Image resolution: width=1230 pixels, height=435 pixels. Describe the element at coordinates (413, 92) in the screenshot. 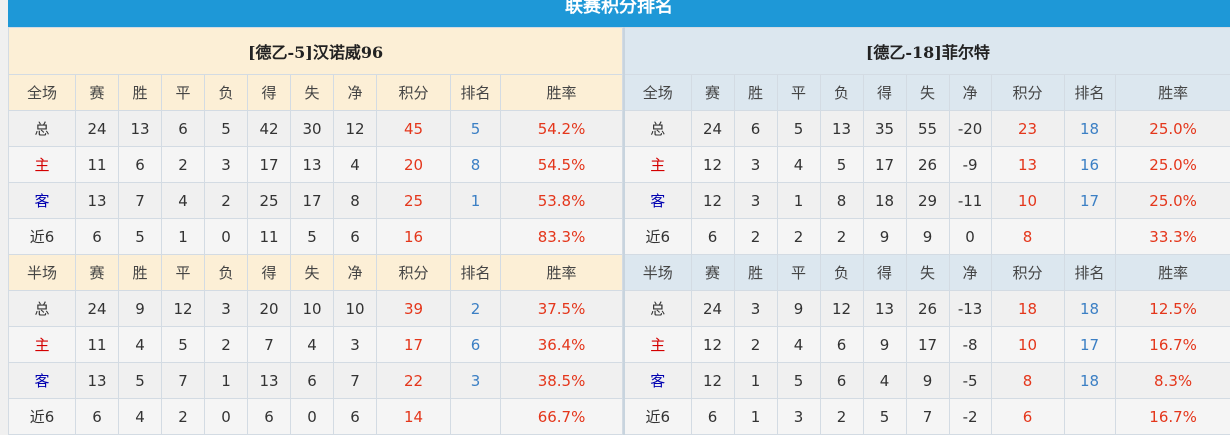

I see `column-header: 积分` at that location.